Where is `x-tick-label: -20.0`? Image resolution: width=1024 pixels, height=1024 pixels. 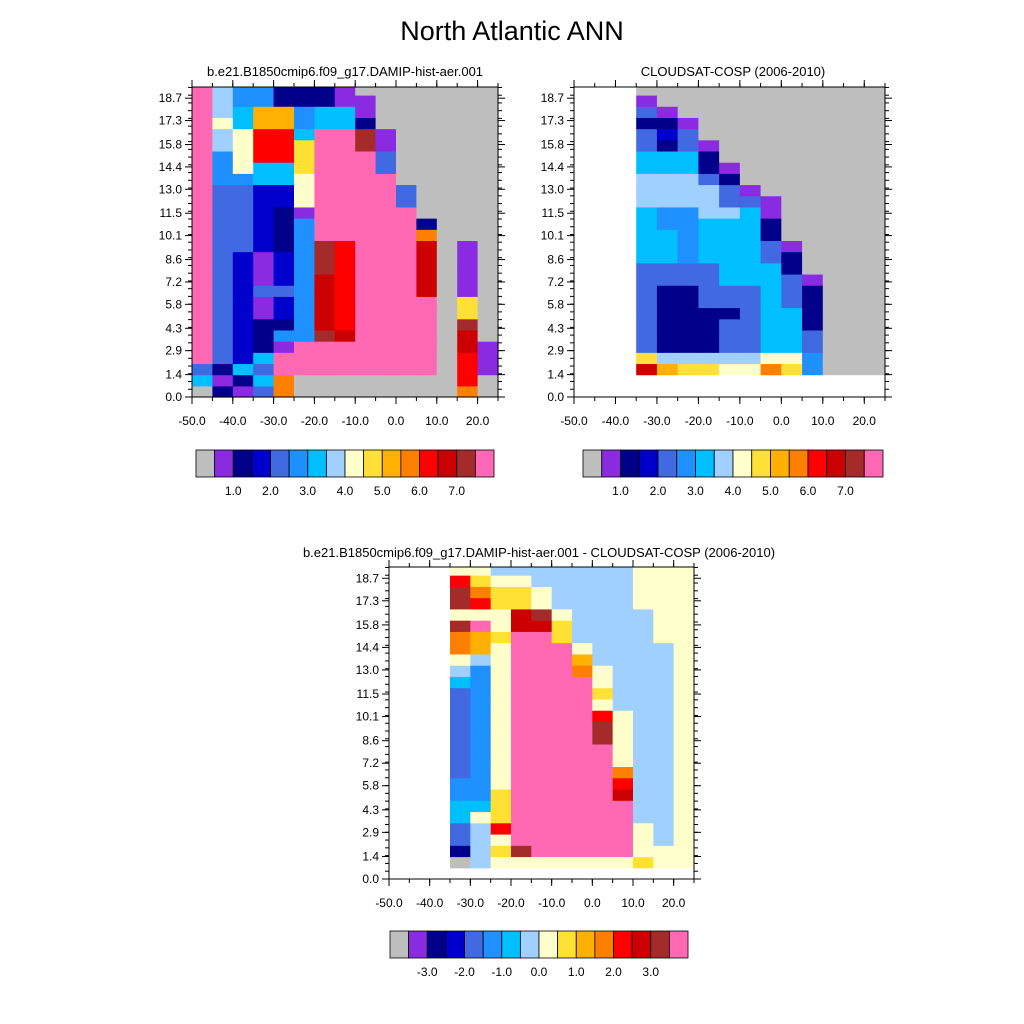
x-tick-label: -20.0 is located at coordinates (315, 421).